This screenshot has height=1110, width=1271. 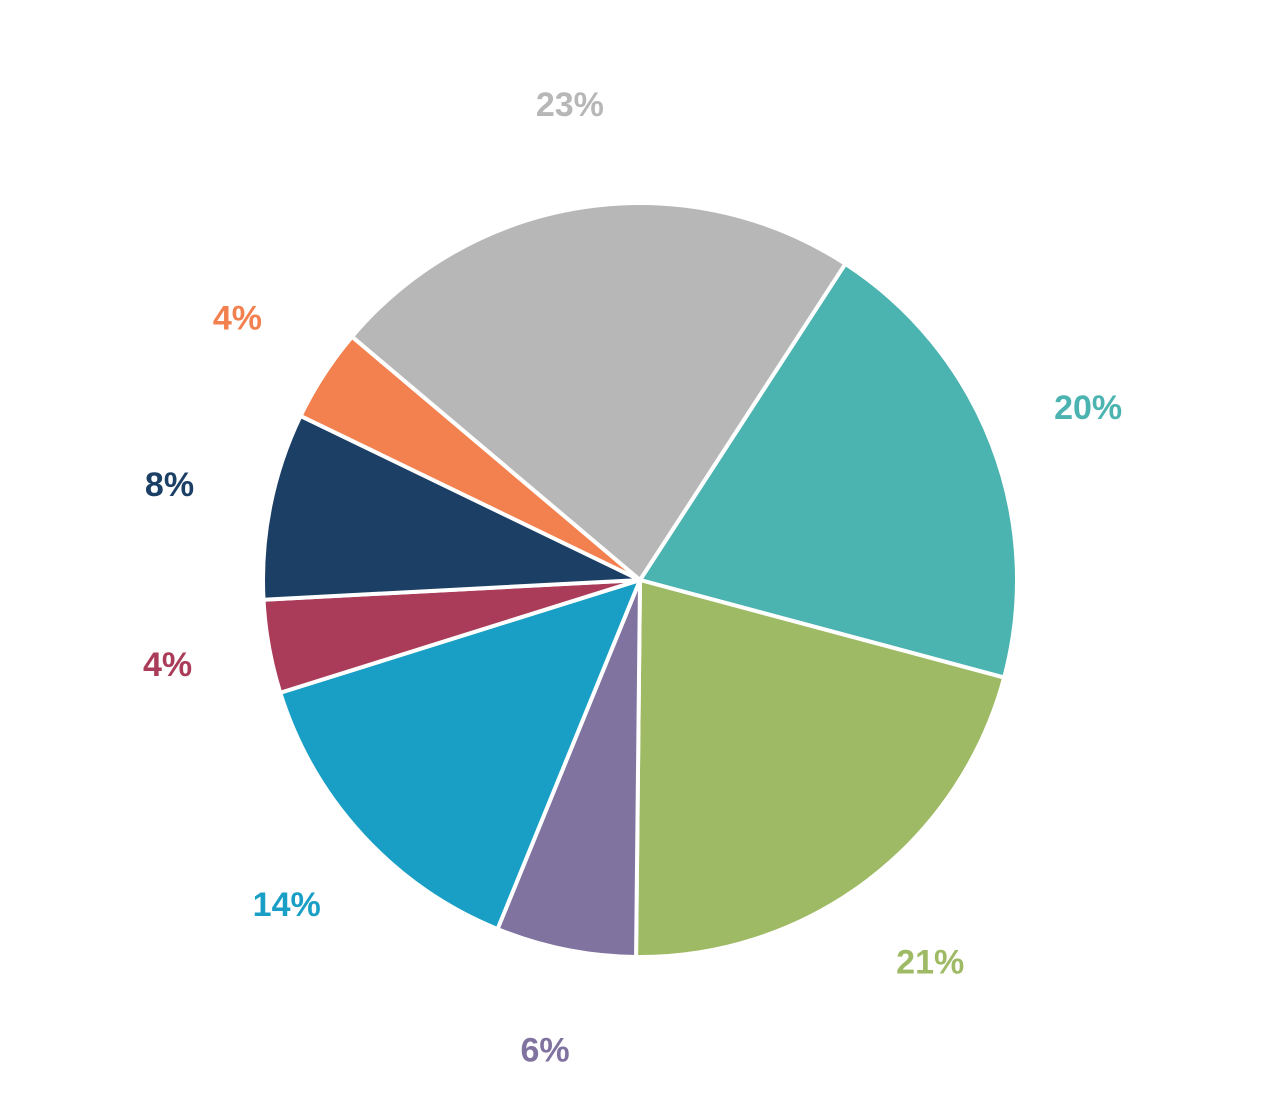 What do you see at coordinates (1088, 408) in the screenshot?
I see `pie-data-label-1: 20%` at bounding box center [1088, 408].